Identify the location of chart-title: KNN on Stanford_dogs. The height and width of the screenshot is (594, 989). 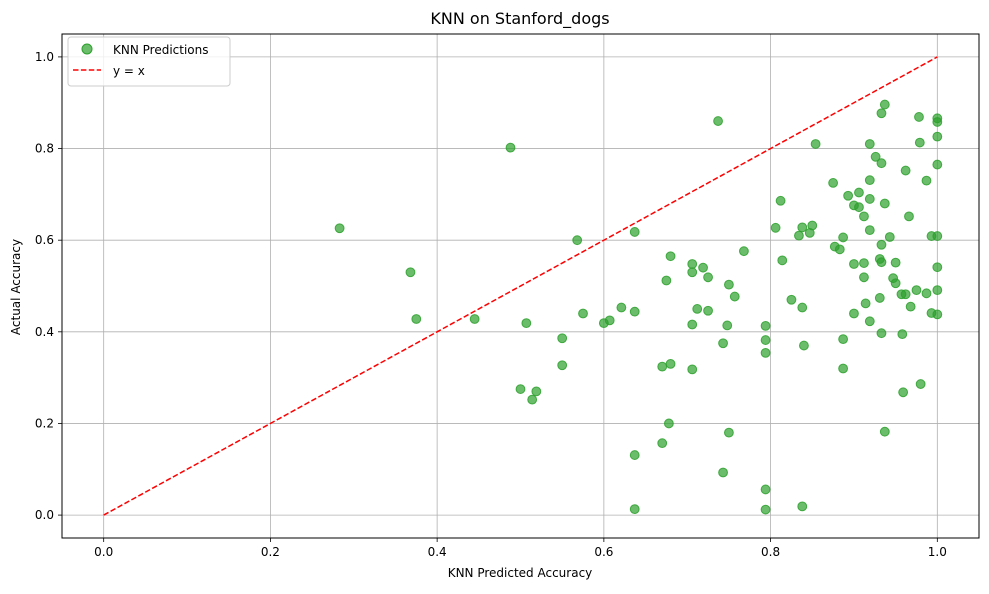
(519, 19).